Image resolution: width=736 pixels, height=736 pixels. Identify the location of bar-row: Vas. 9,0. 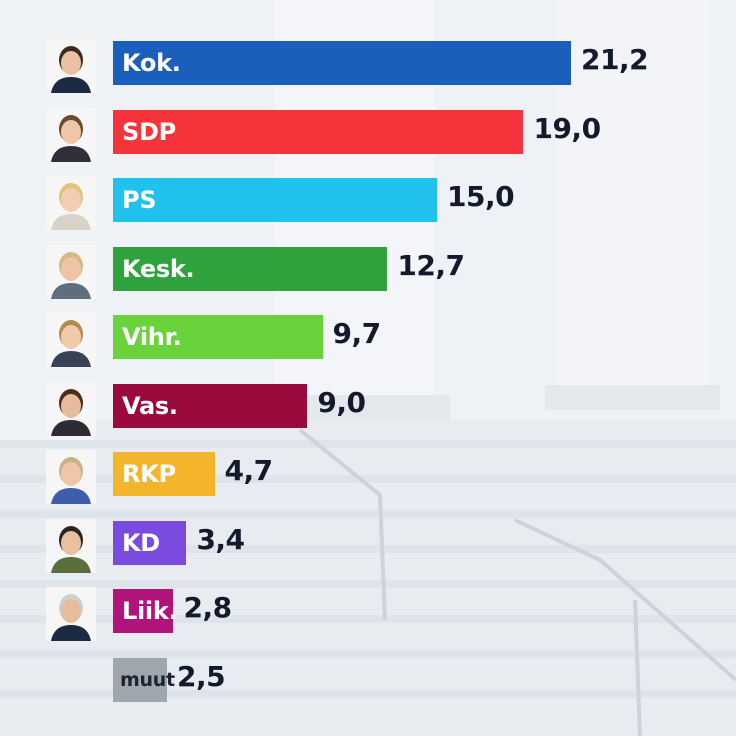
(368, 408).